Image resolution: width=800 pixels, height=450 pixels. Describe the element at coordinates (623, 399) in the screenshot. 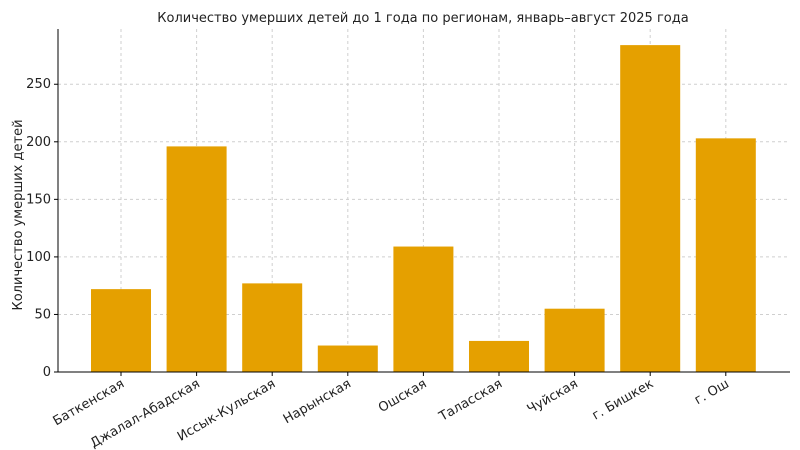

I see `x-tick-label: г. Бишкек` at that location.